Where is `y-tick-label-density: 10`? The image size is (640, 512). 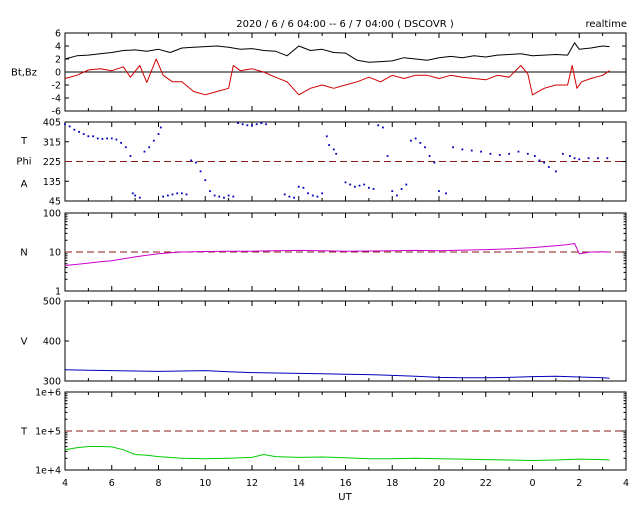
y-tick-label-density: 10 is located at coordinates (55, 253).